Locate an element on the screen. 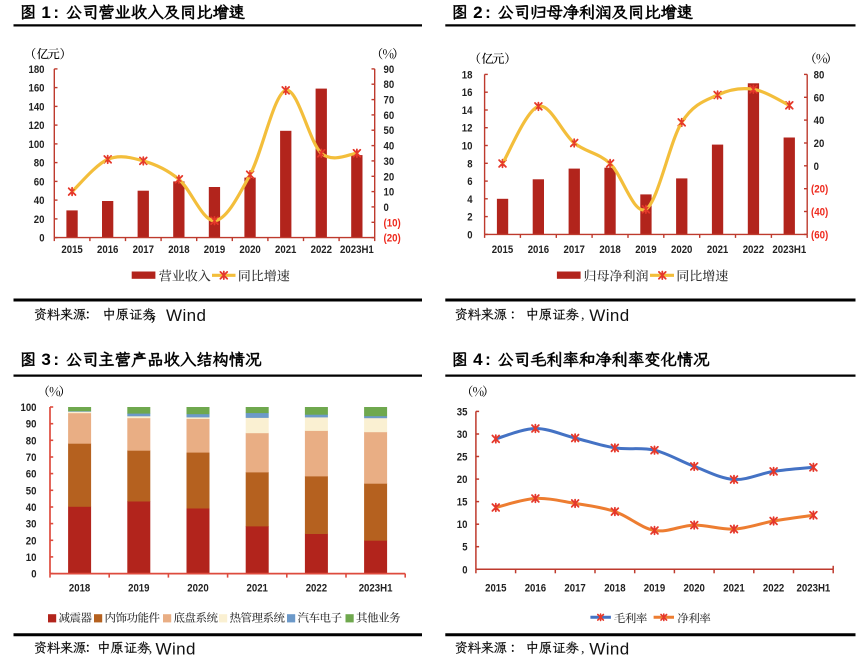  svg-text: 25 is located at coordinates (462, 458).